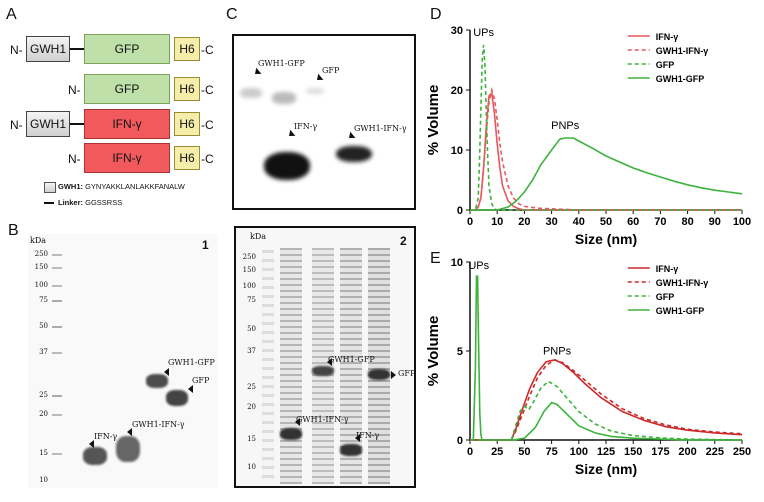  What do you see at coordinates (205, 245) in the screenshot?
I see `gel-number: 1` at bounding box center [205, 245].